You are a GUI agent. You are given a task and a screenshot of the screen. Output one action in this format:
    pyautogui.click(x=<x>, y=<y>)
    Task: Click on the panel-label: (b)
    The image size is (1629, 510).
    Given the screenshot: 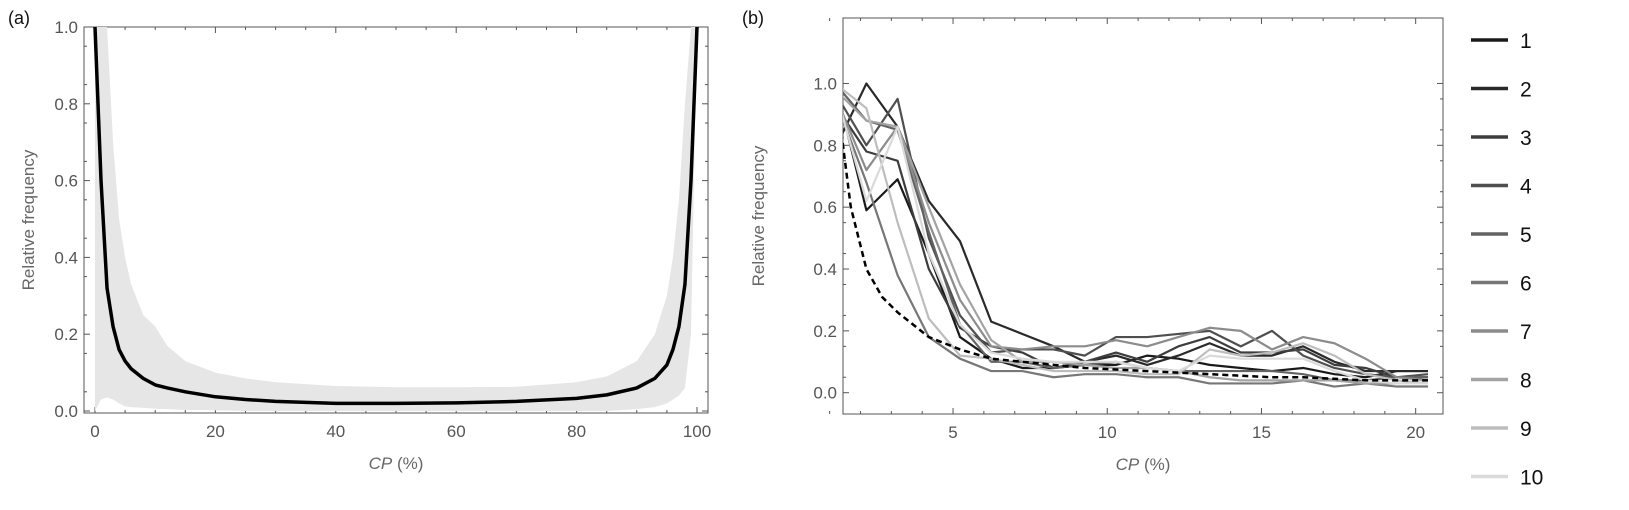 What is the action you would take?
    pyautogui.click(x=753, y=18)
    